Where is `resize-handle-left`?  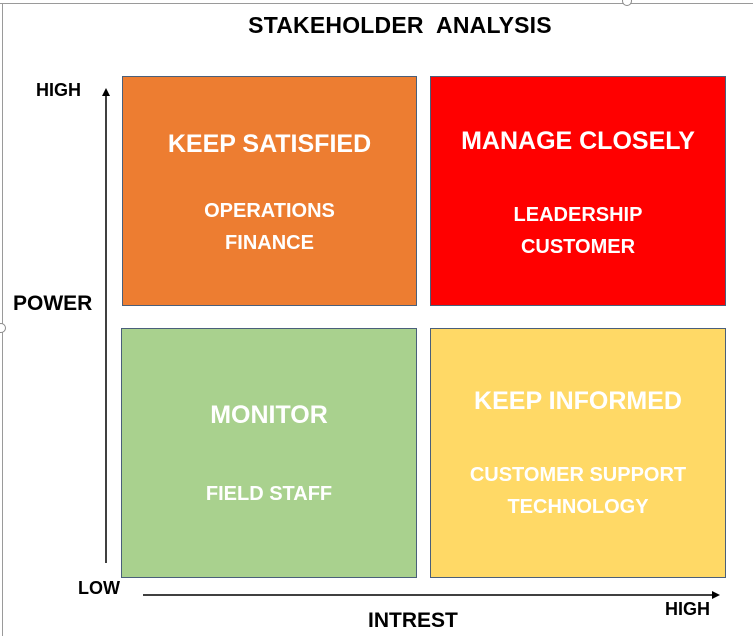
resize-handle-left is located at coordinates (3, 328).